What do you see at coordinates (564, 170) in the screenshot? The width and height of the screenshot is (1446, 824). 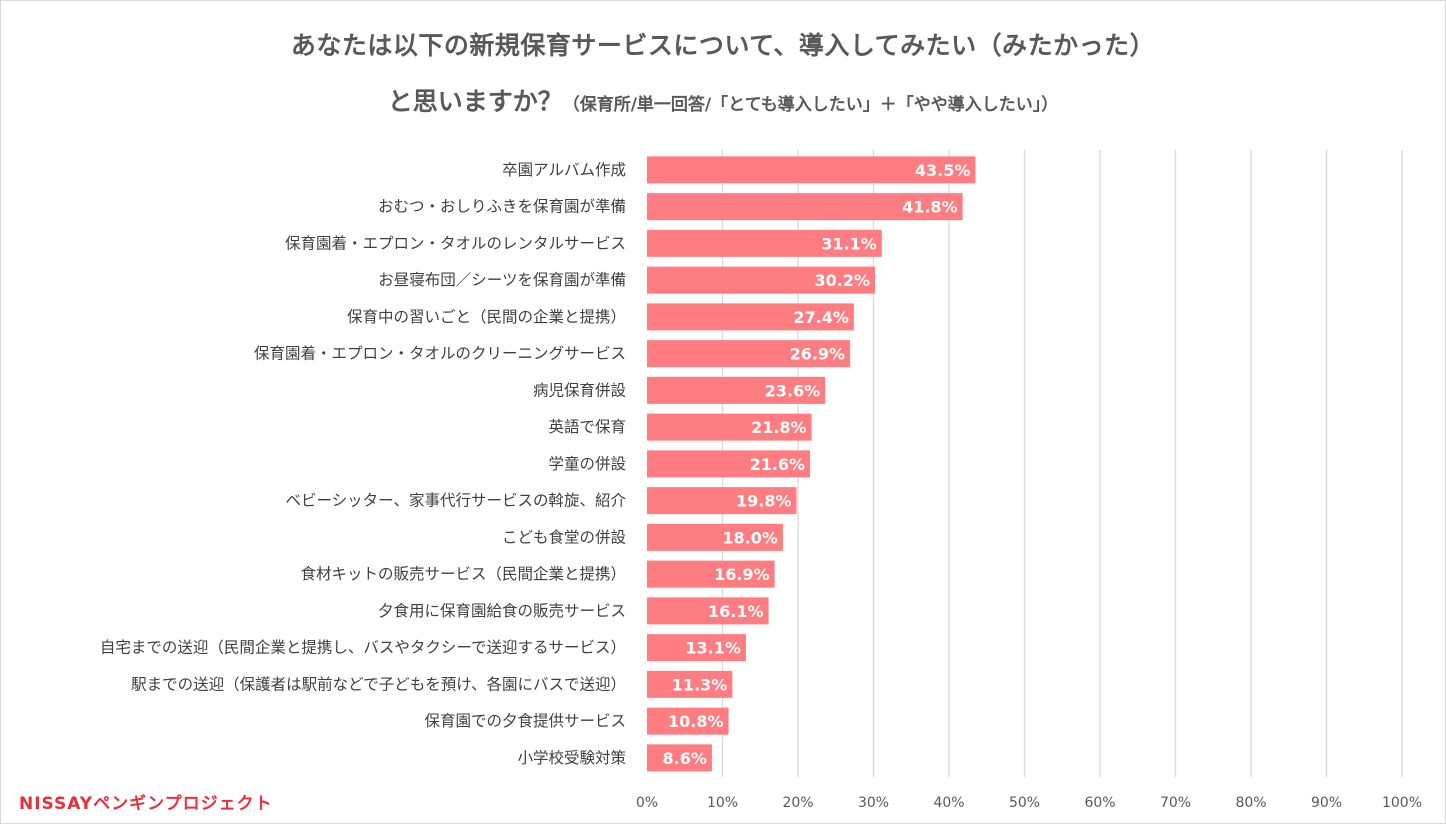 I see `category-label: 卒園アルバム作成` at bounding box center [564, 170].